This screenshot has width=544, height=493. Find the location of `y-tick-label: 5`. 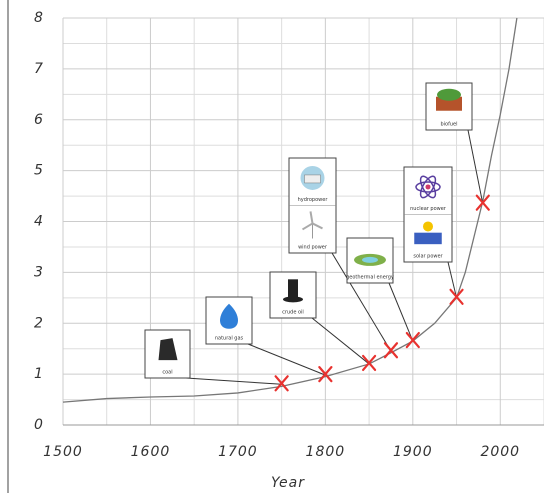

y-tick-label: 5 is located at coordinates (39, 171).